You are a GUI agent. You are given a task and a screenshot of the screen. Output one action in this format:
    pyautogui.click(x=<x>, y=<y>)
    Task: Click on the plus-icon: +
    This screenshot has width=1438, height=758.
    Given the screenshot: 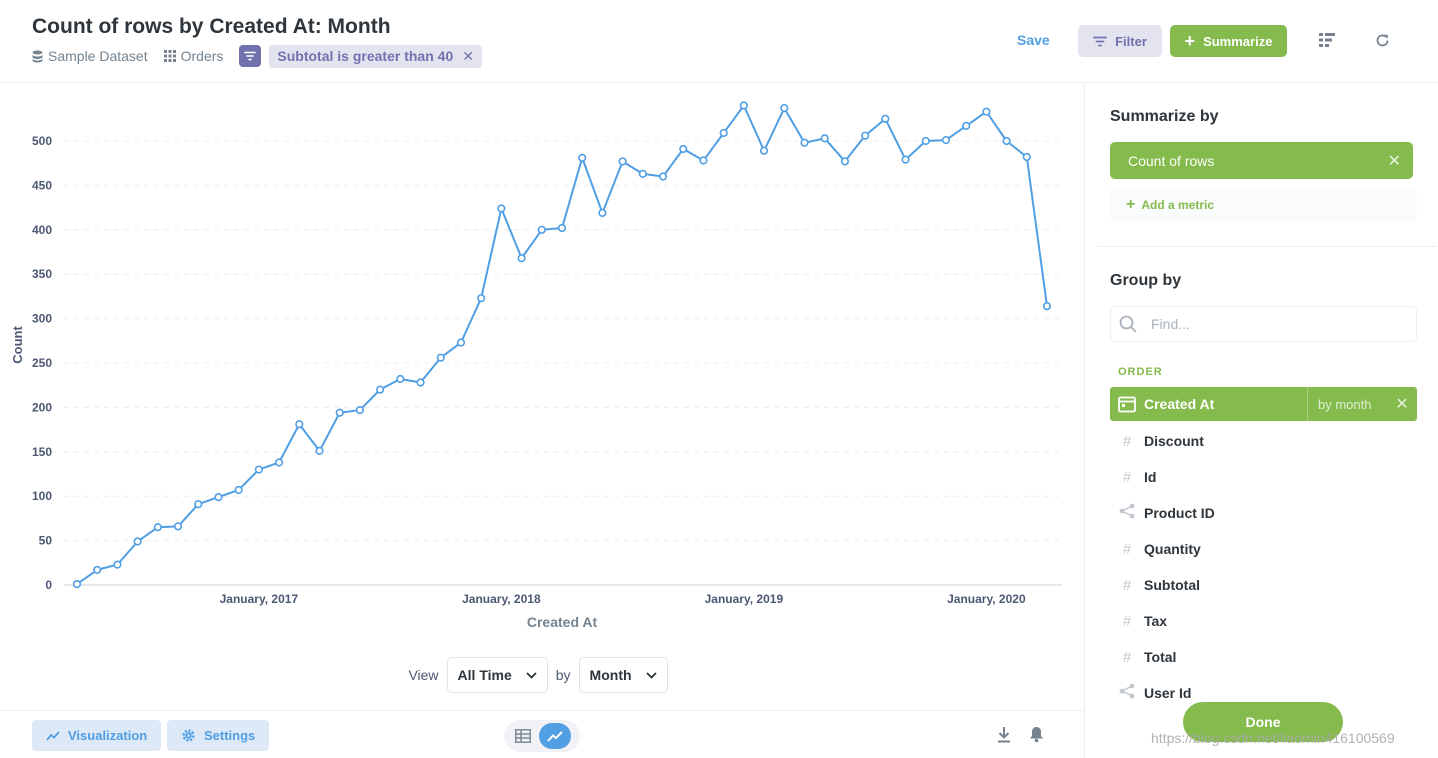 What is the action you would take?
    pyautogui.click(x=1190, y=41)
    